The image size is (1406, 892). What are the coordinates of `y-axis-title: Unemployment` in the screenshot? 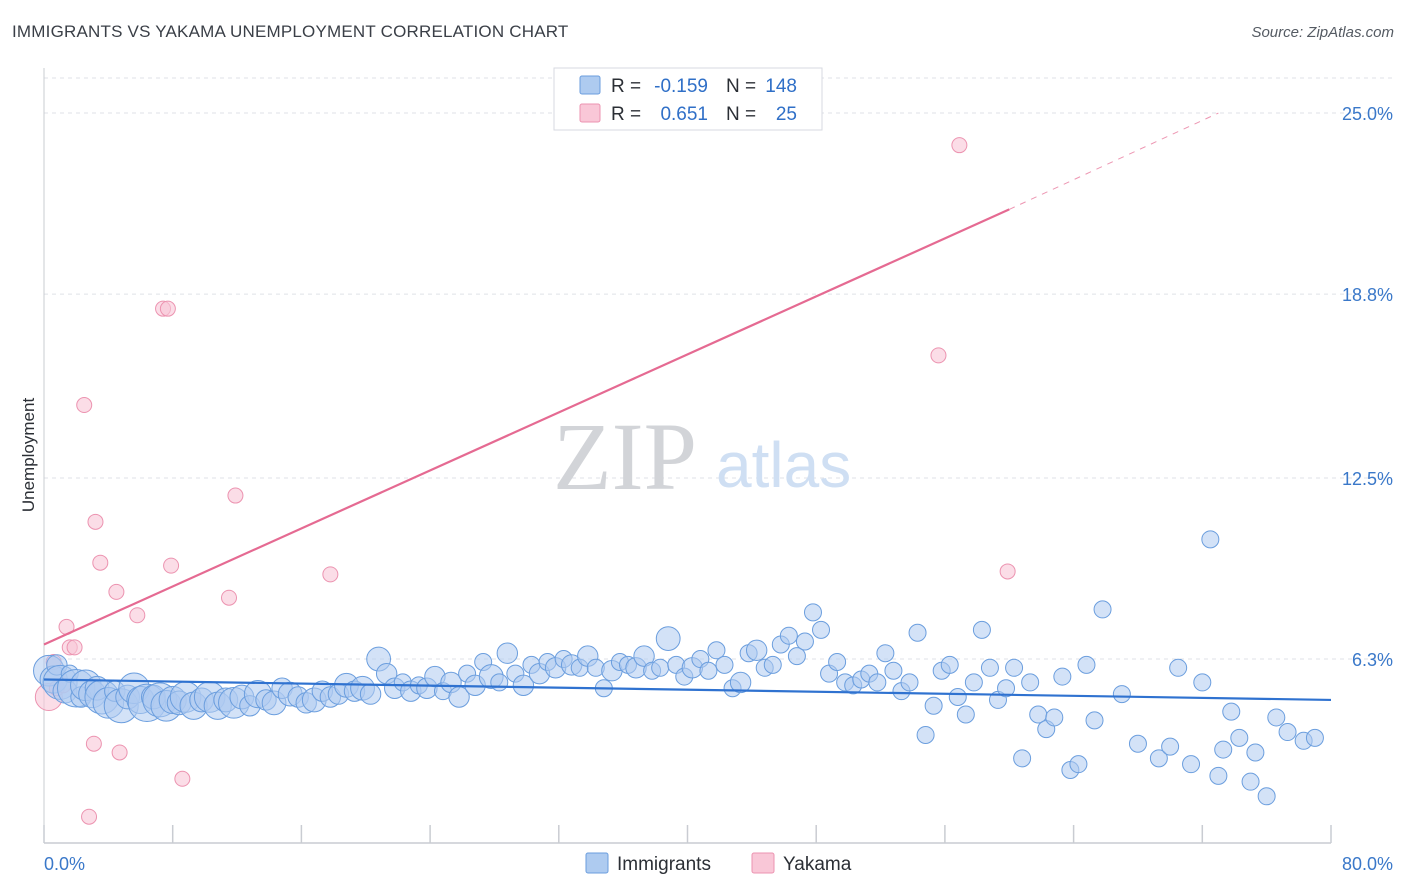 It's located at (28, 455).